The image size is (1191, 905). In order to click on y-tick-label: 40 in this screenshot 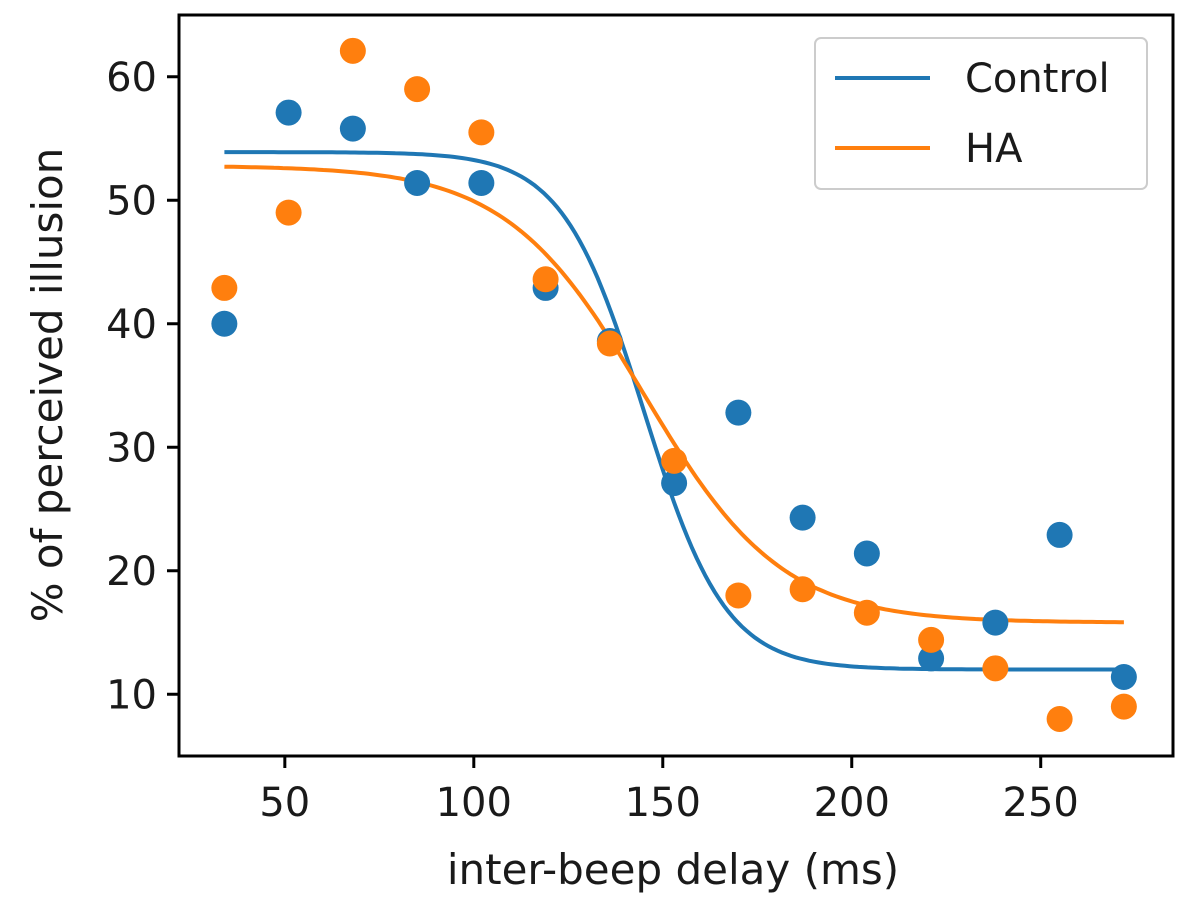, I will do `click(131, 325)`.